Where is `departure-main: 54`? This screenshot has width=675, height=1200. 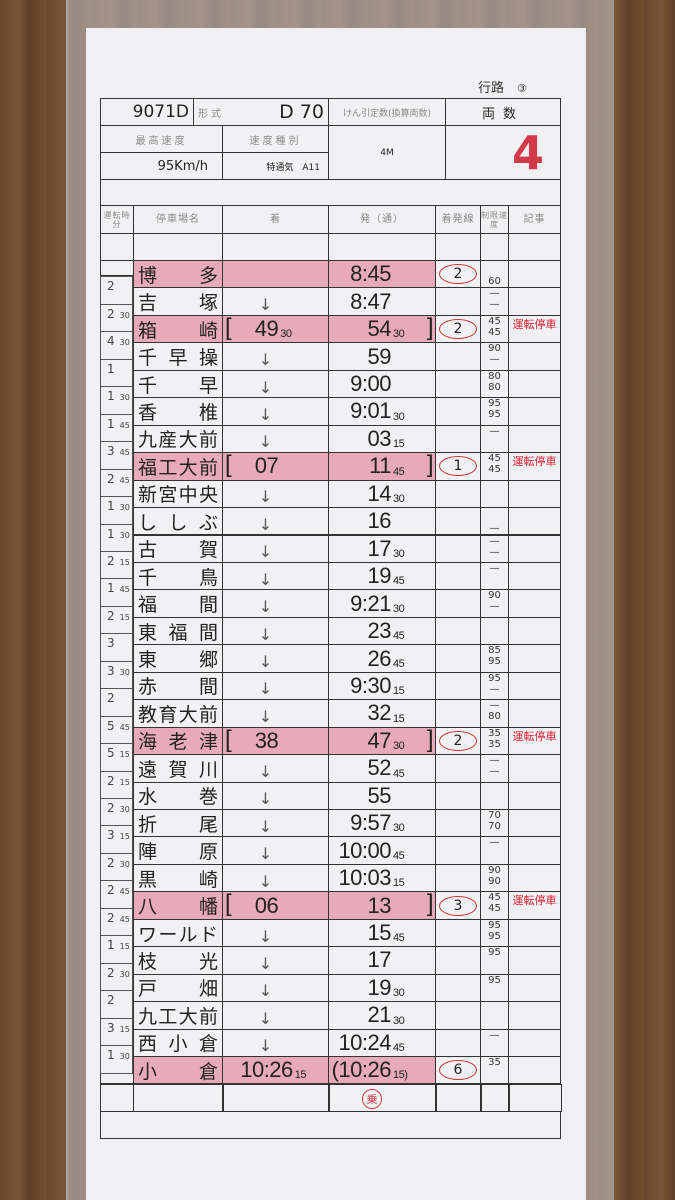
departure-main: 54 is located at coordinates (379, 329).